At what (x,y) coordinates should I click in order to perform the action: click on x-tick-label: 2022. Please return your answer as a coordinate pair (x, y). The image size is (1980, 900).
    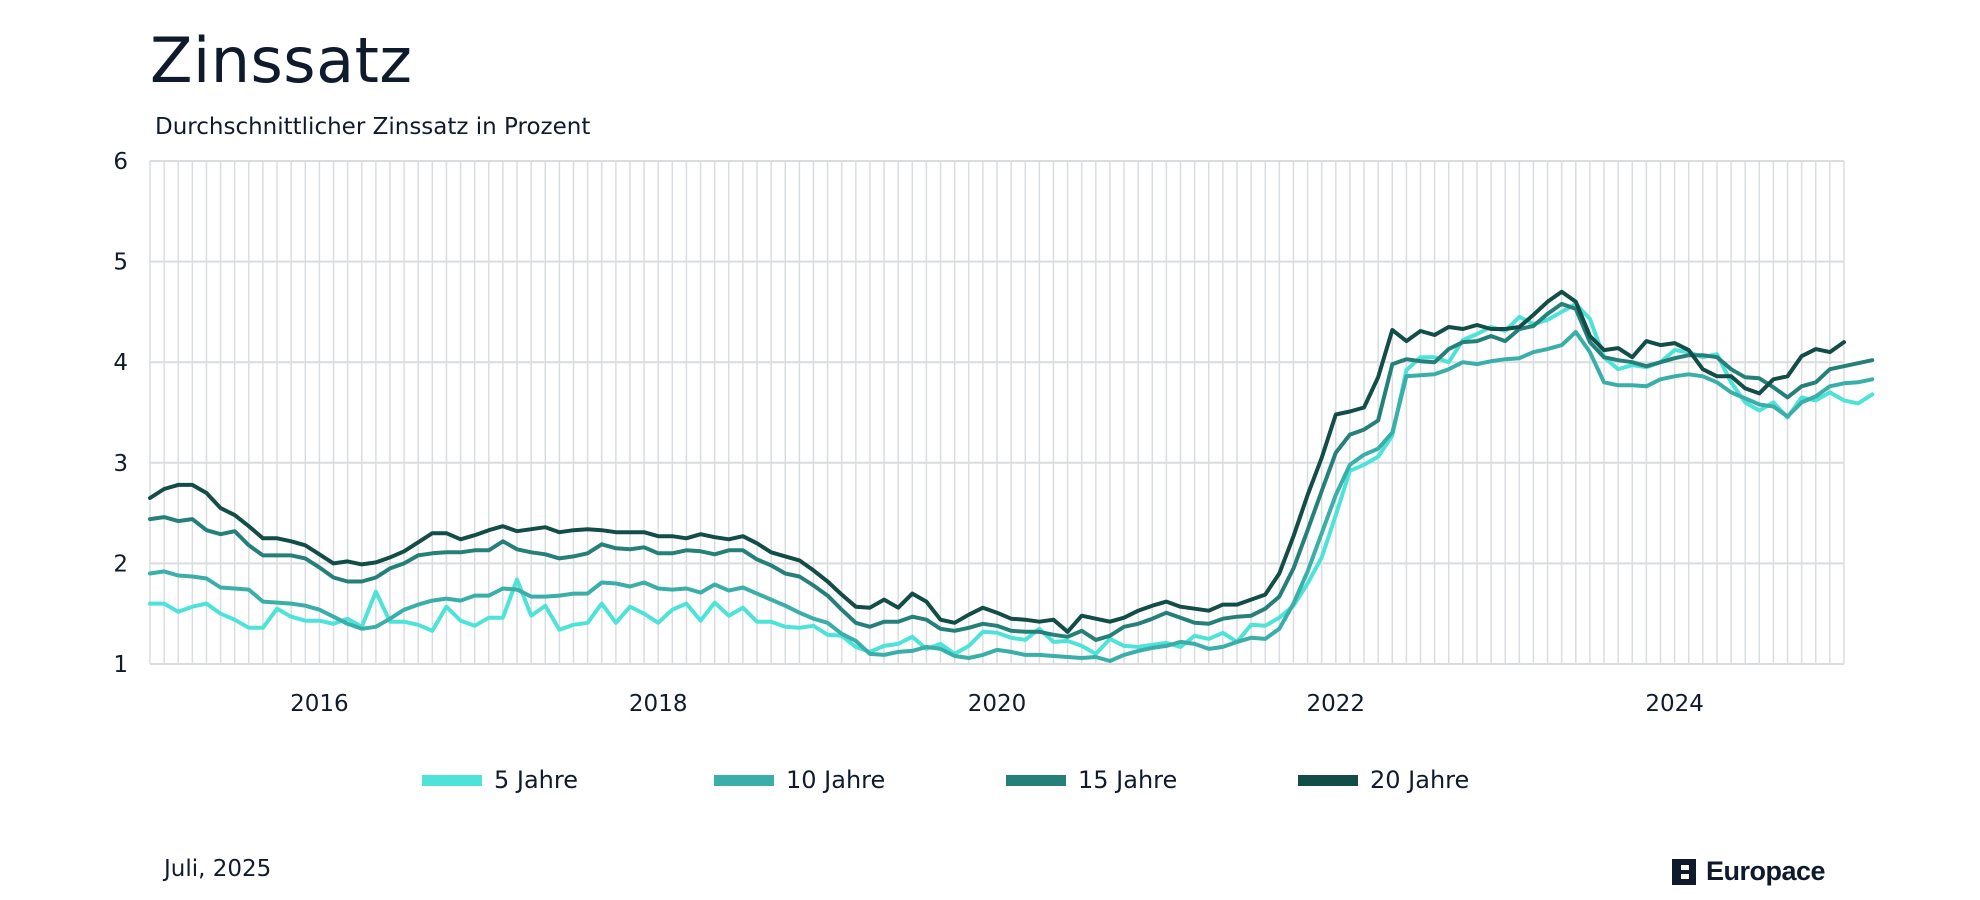
    Looking at the image, I should click on (1336, 704).